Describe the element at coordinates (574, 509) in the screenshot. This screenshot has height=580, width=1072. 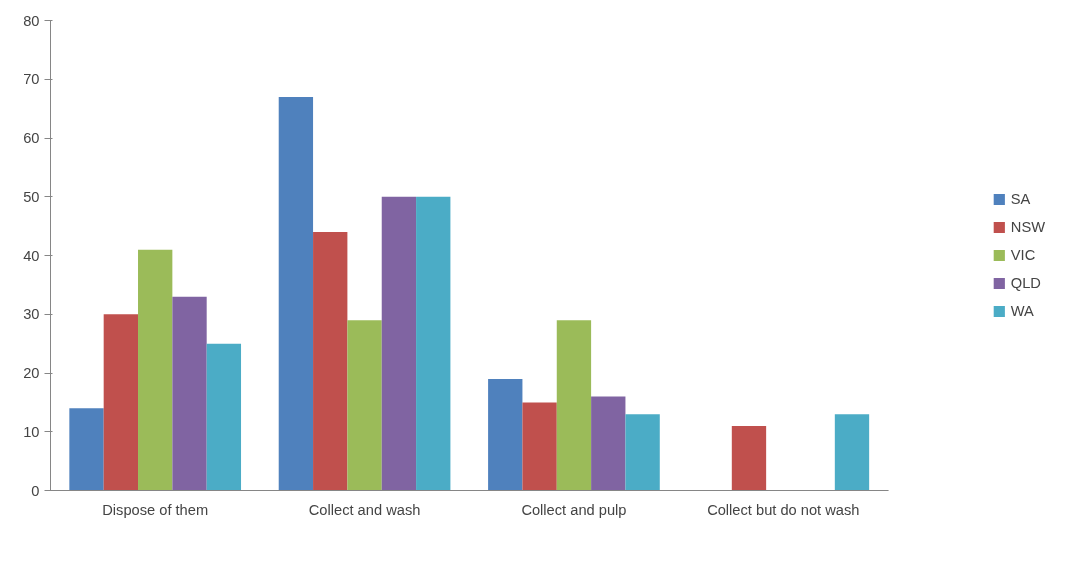
I see `x-tick-label: Collect and pulp` at that location.